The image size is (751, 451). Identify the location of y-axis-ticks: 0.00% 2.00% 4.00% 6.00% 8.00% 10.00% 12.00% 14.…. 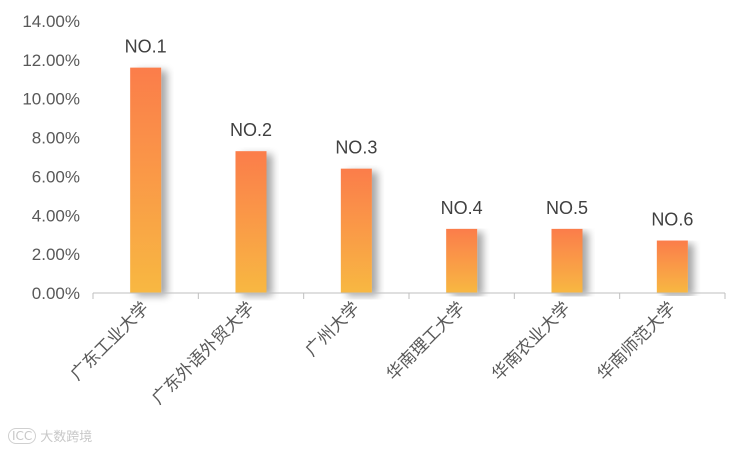
(51, 157).